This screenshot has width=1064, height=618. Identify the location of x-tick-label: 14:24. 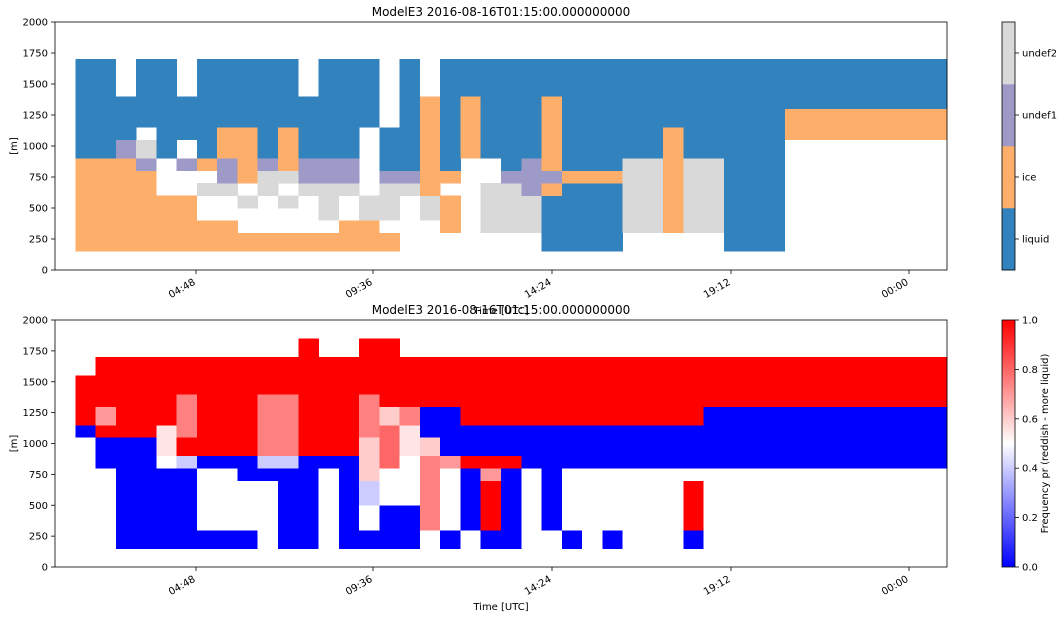
(538, 586).